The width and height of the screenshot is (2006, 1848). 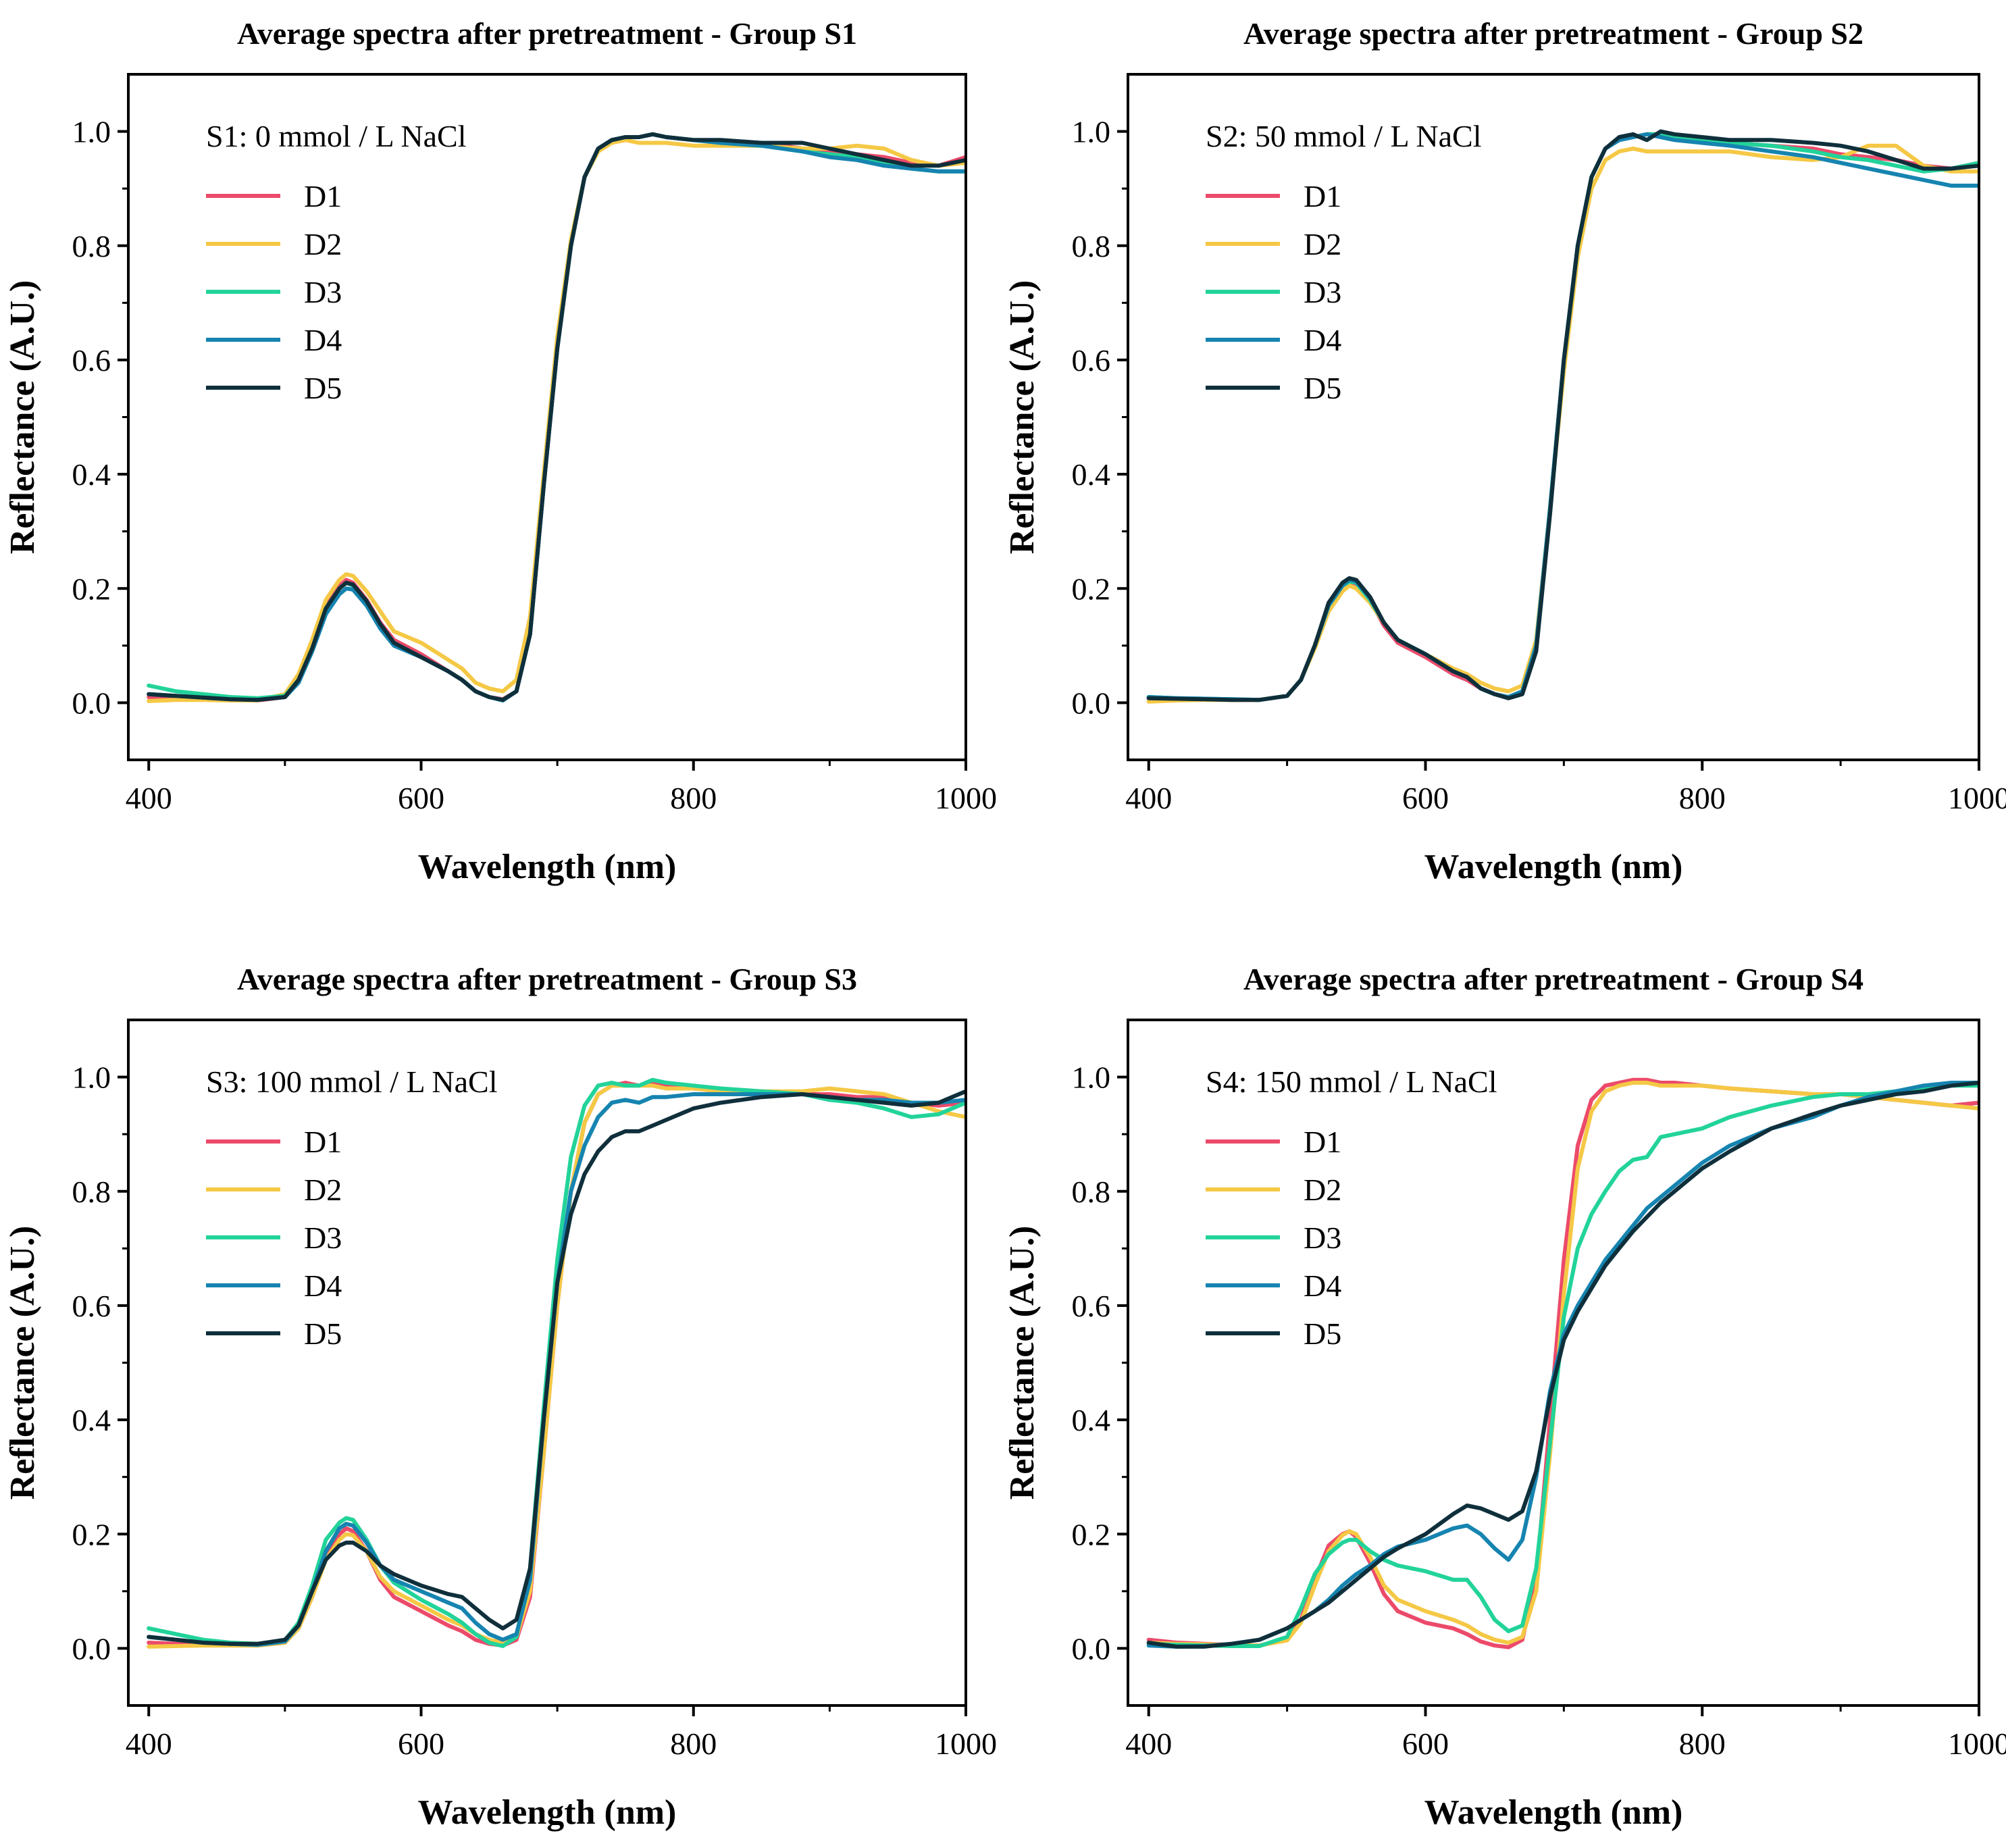 I want to click on condition-label: S4: 150 mmol / L NaCl, so click(x=1351, y=1081).